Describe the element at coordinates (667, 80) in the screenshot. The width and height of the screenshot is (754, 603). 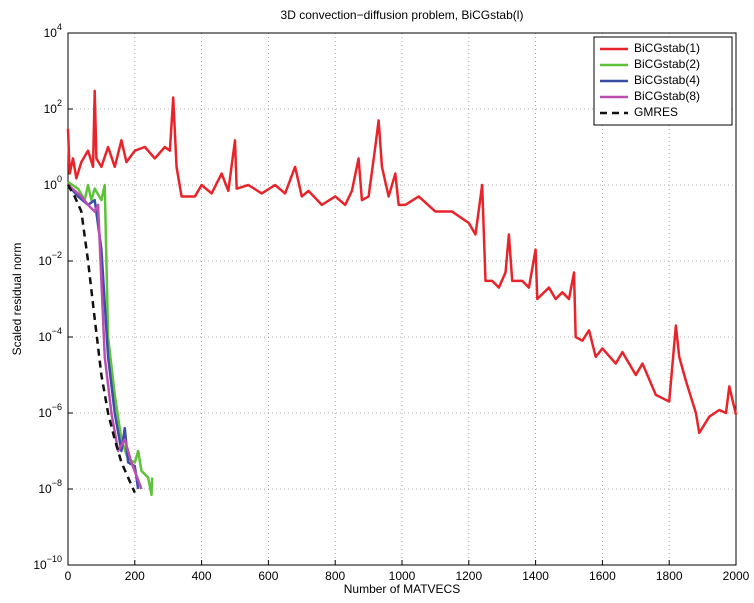
I see `legend-label: BiCGstab(4)` at that location.